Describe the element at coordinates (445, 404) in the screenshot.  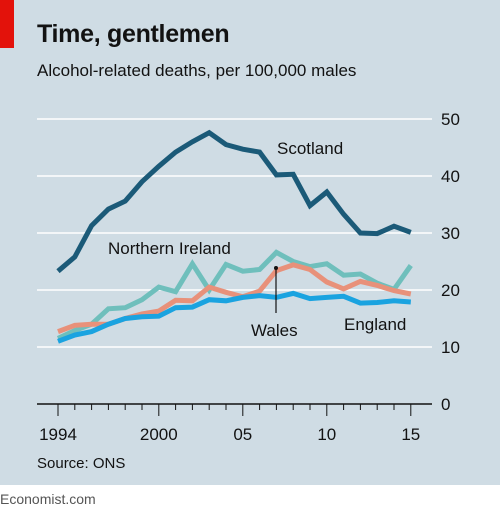
I see `y-tick-label: 0` at that location.